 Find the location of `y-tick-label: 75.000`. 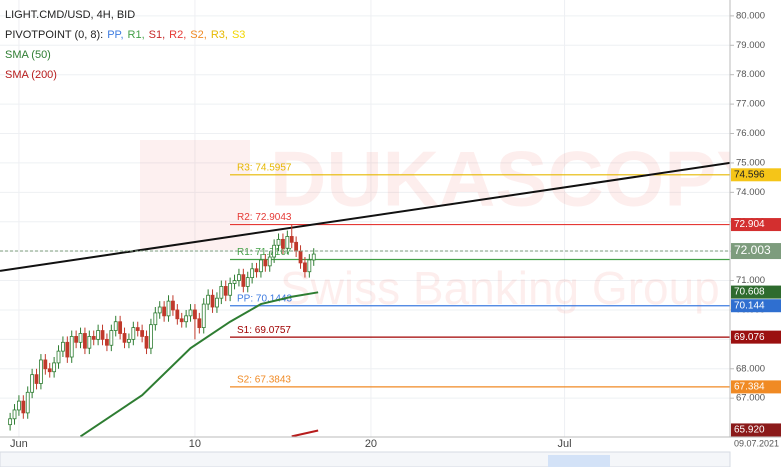

y-tick-label: 75.000 is located at coordinates (750, 162).